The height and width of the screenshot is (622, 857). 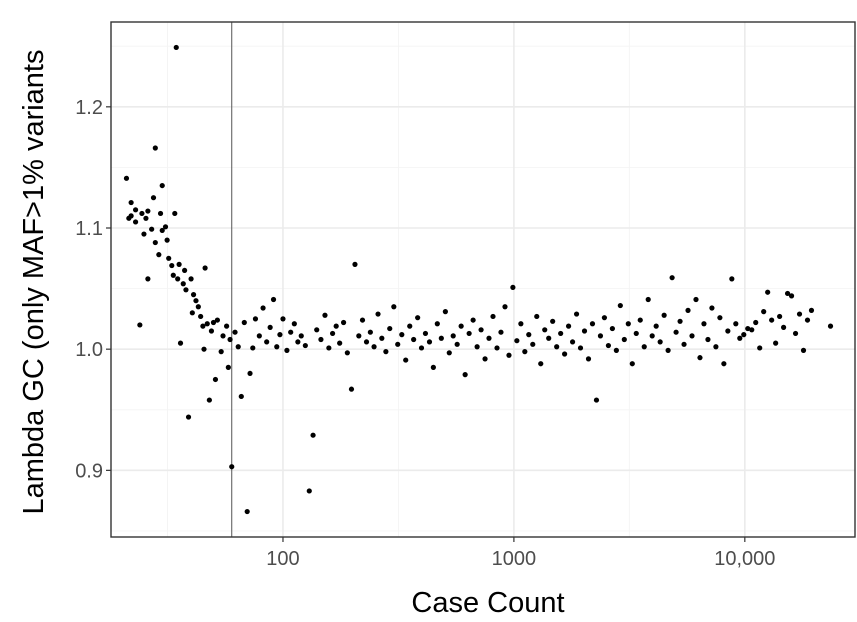 I want to click on y-tick-label: 1.0, so click(x=89, y=350).